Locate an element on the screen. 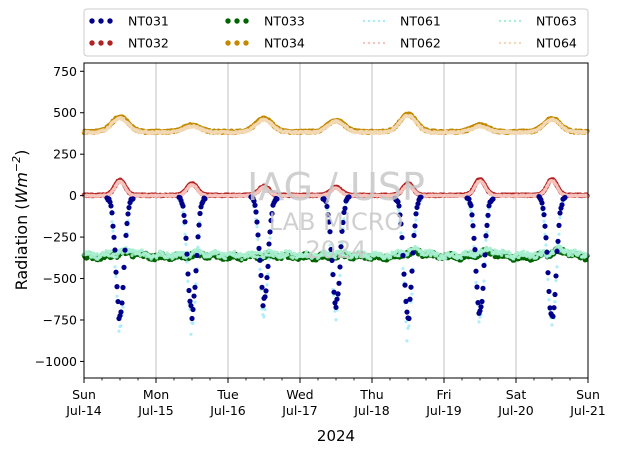 The width and height of the screenshot is (617, 458). point-NT062 is located at coordinates (587, 196).